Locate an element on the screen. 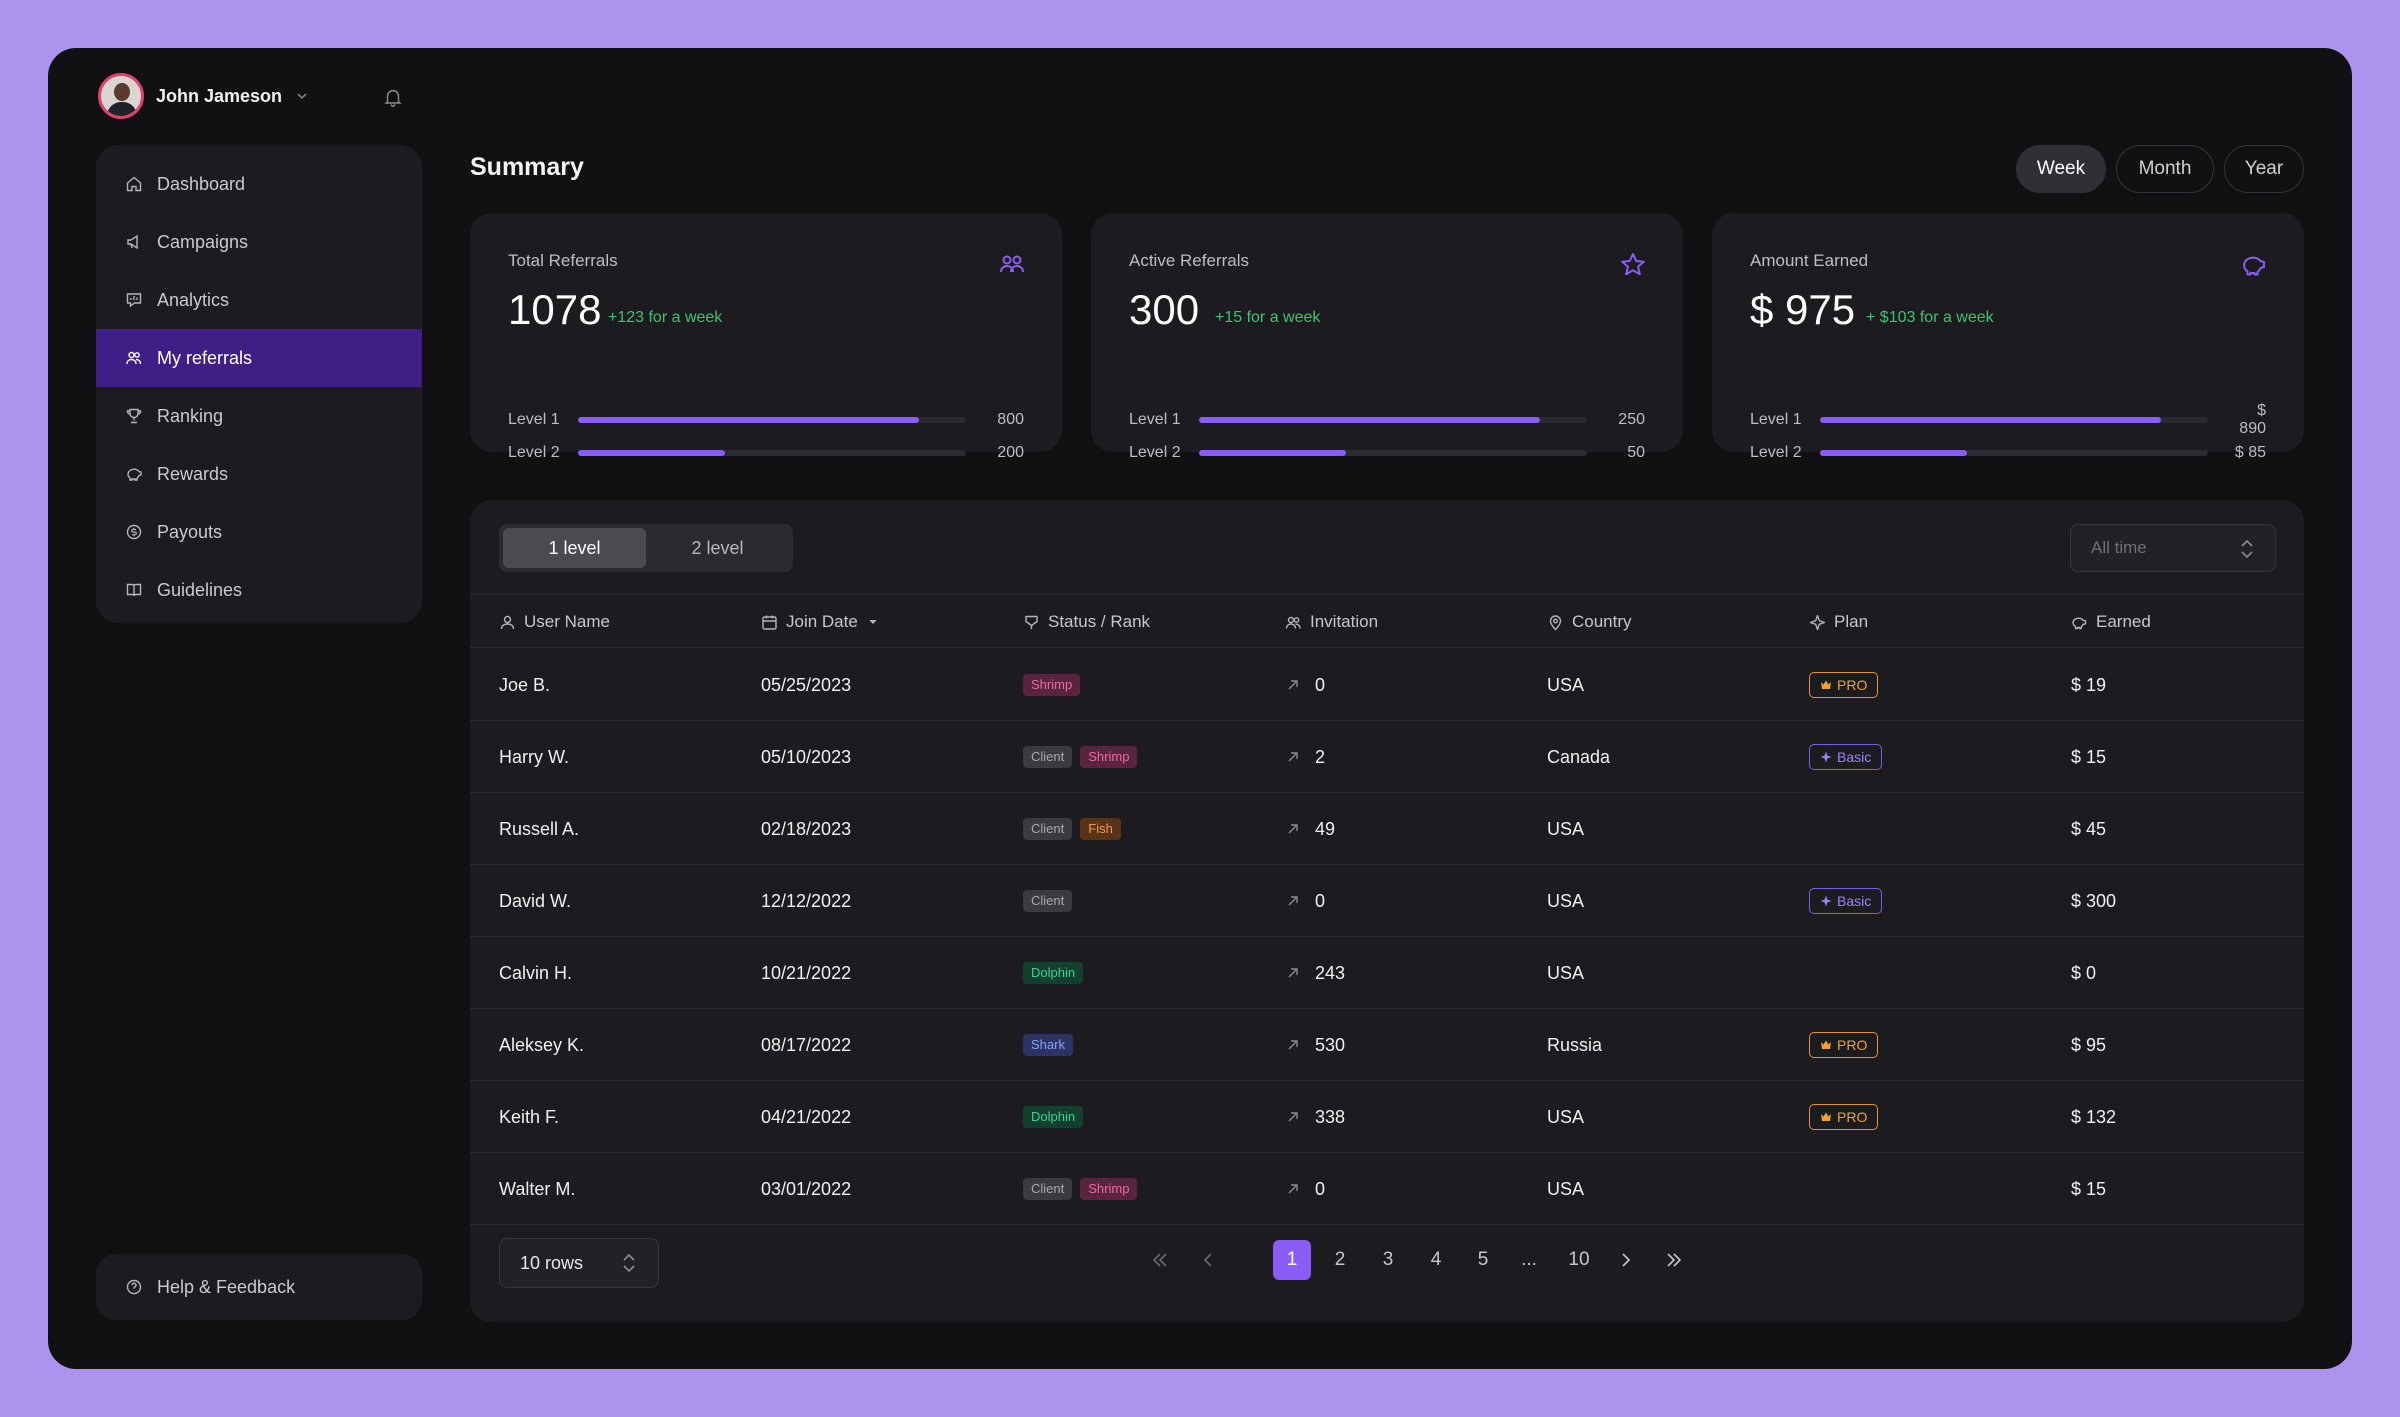  user-icon is located at coordinates (507, 622).